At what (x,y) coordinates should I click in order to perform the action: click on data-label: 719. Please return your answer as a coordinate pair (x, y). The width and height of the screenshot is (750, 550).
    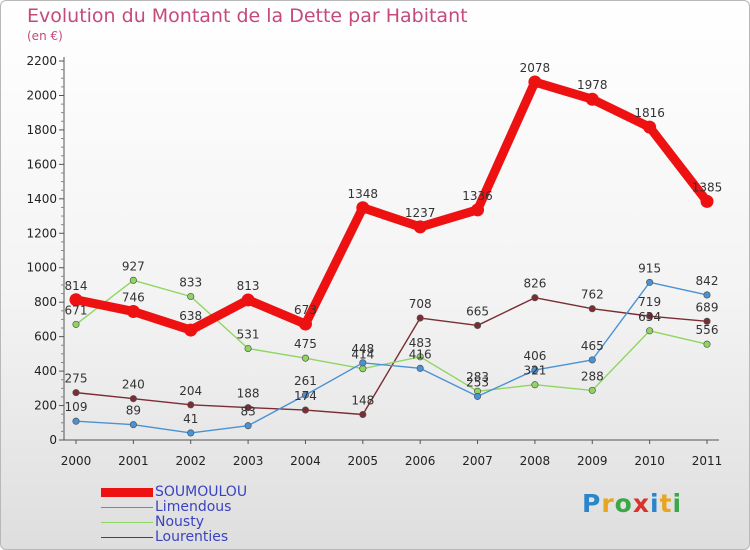
    Looking at the image, I should click on (649, 302).